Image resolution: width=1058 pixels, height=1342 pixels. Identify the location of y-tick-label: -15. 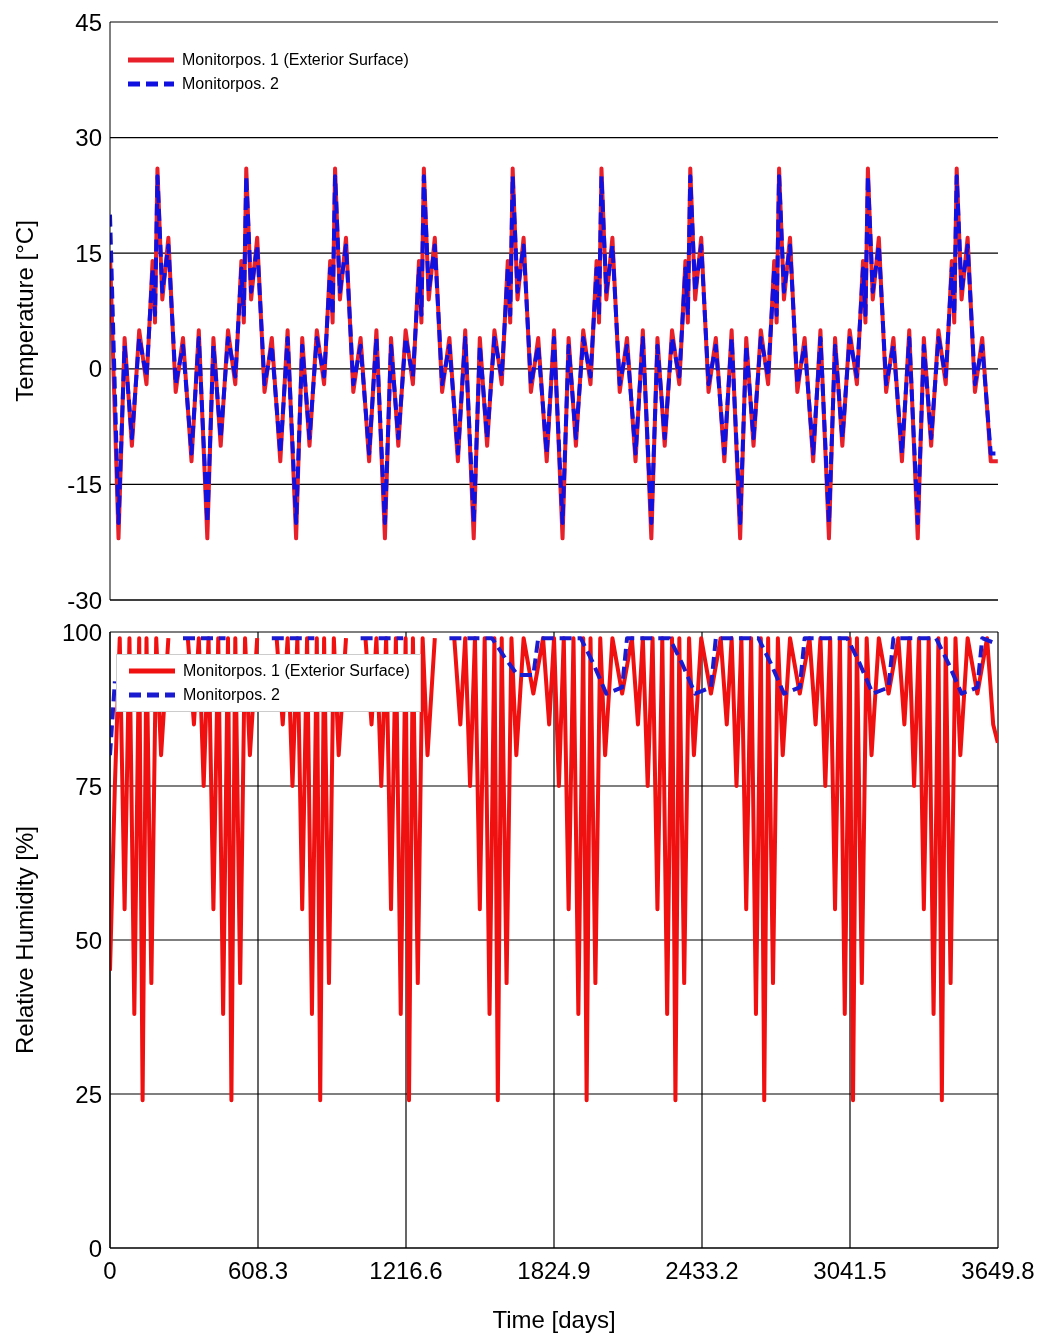
(84, 484).